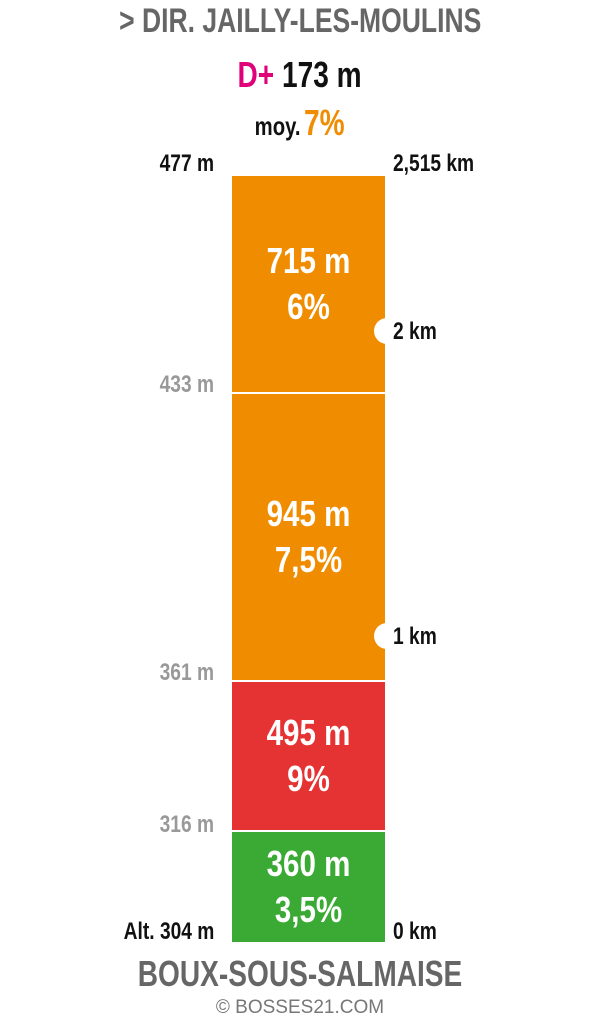 The height and width of the screenshot is (1024, 600). I want to click on distance: 2 km, so click(420, 332).